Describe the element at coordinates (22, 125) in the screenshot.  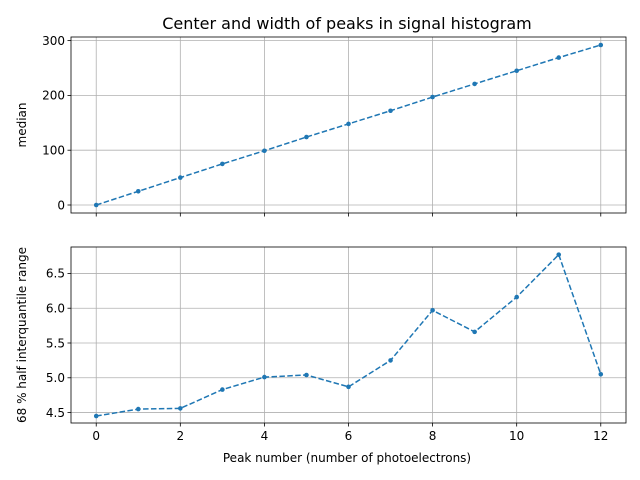
I see `y-axis-label: median` at that location.